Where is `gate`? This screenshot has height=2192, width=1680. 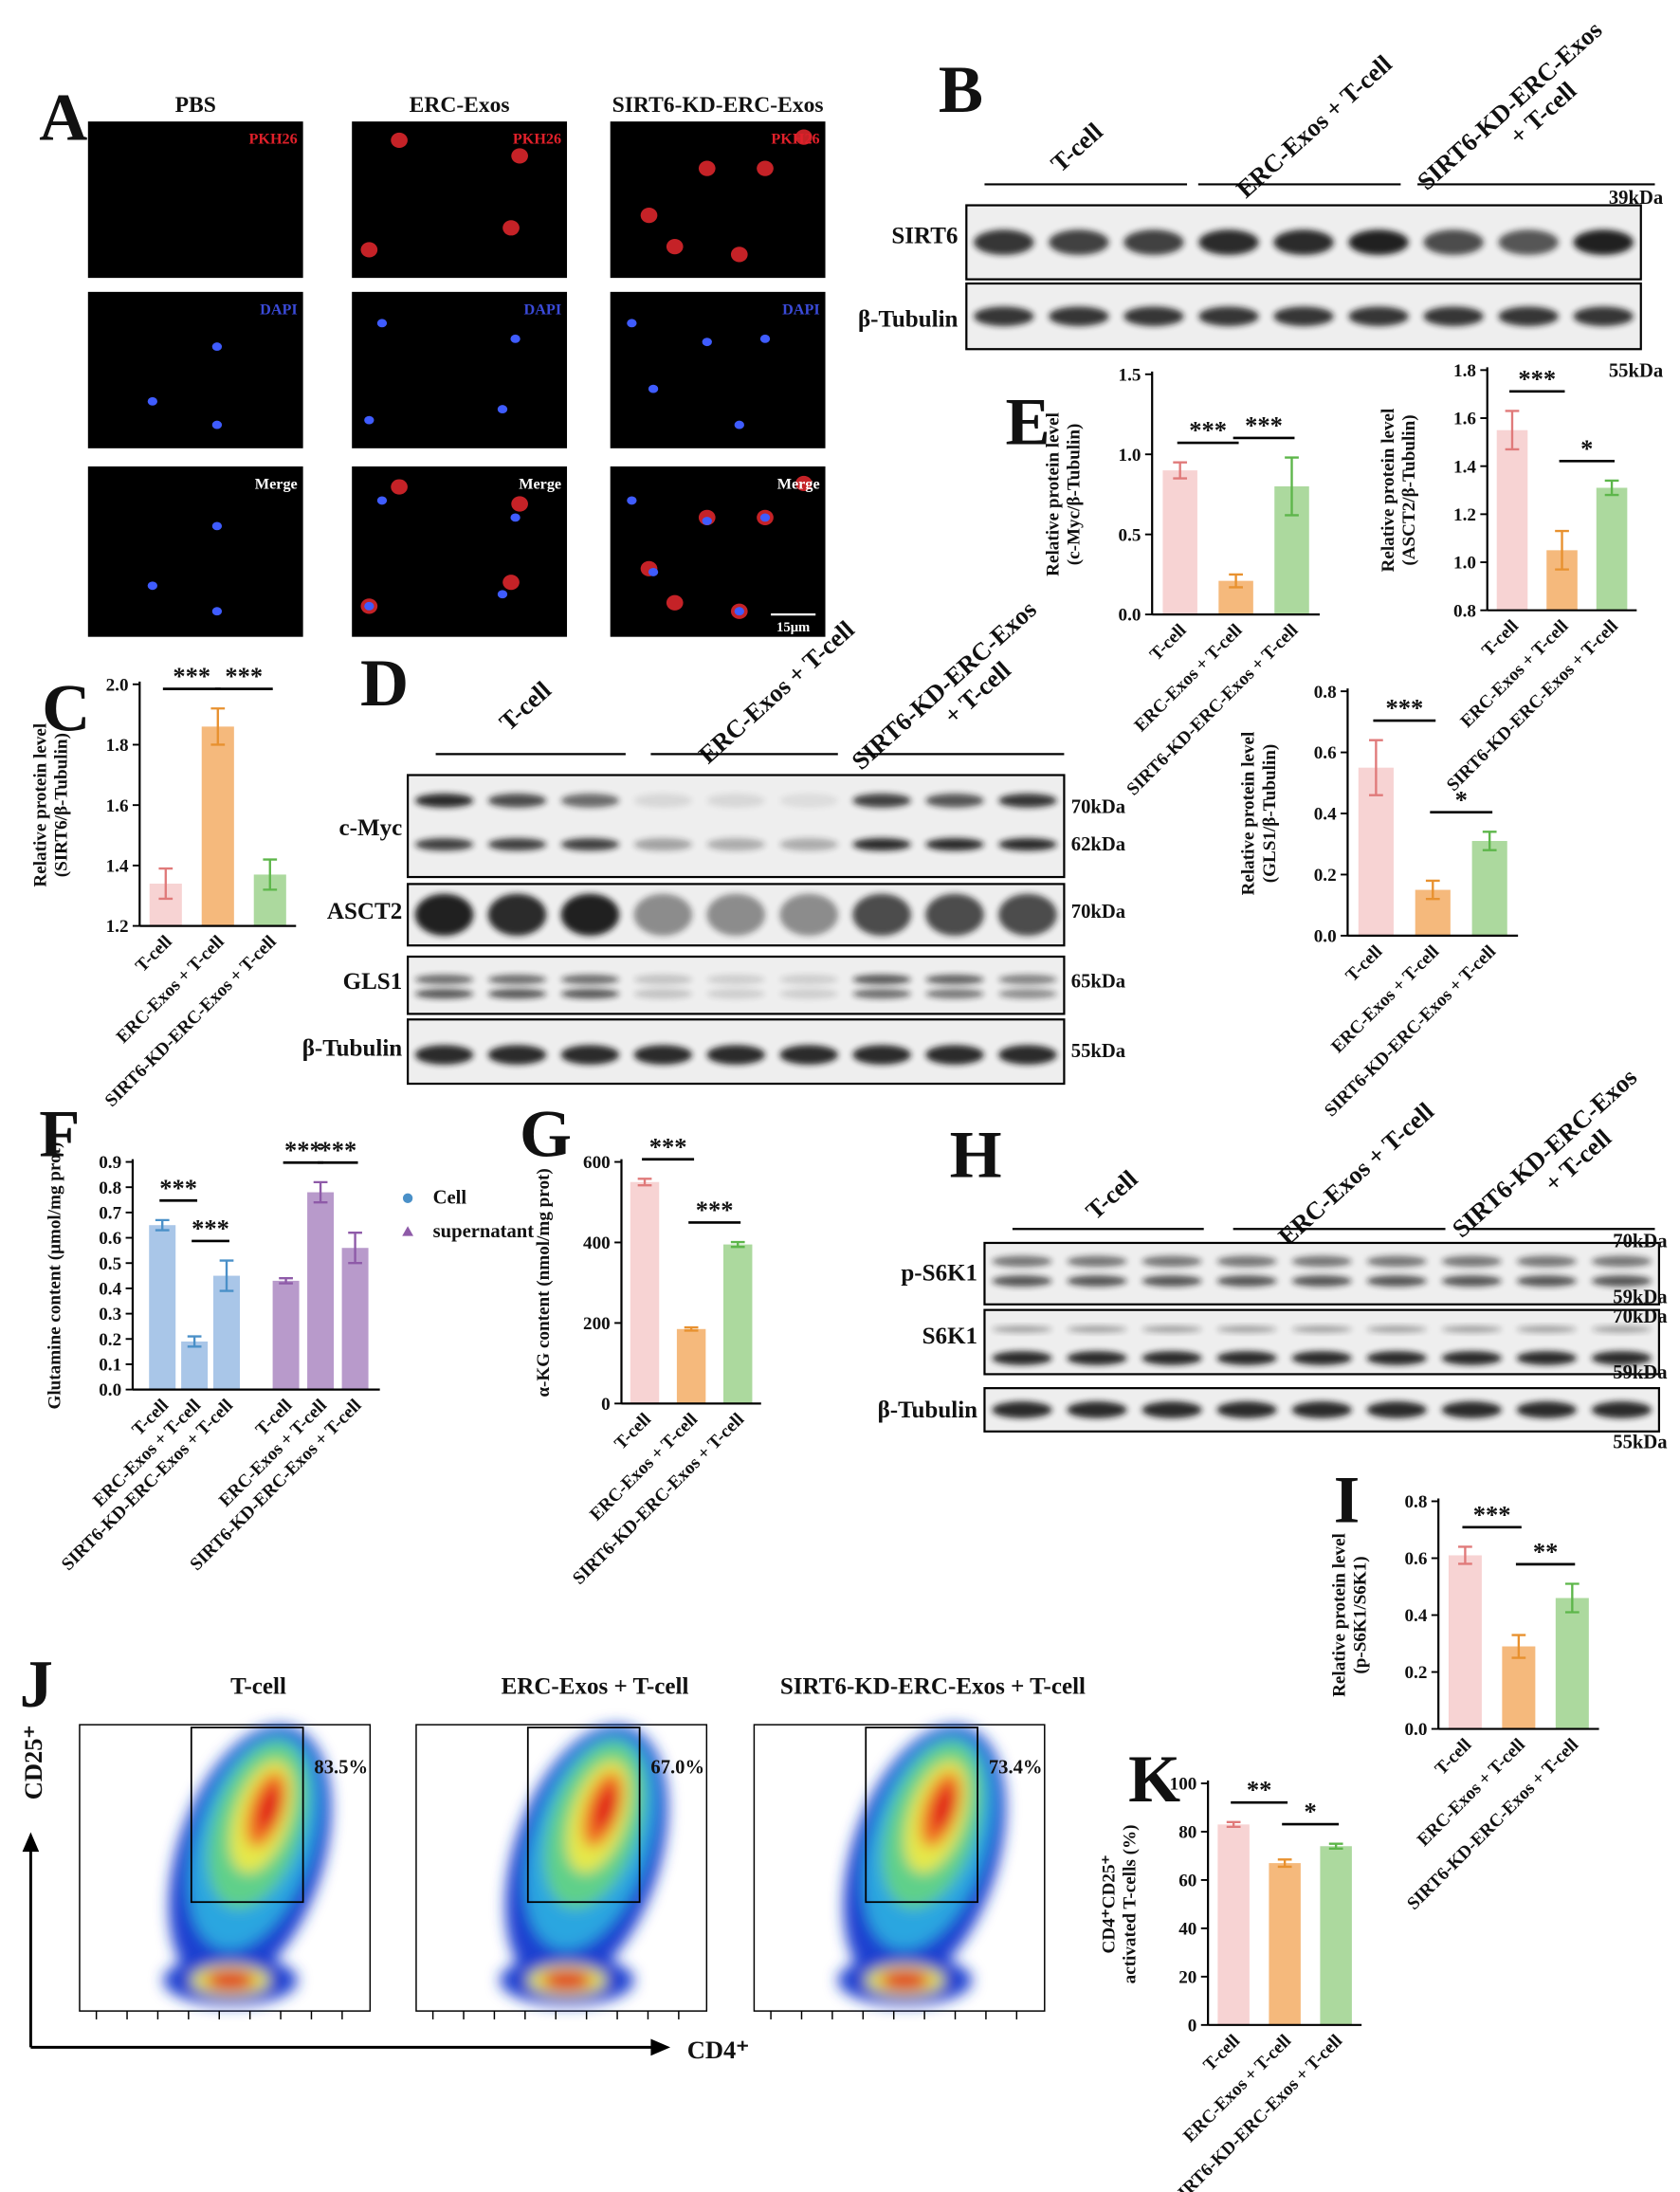
gate is located at coordinates (583, 1815).